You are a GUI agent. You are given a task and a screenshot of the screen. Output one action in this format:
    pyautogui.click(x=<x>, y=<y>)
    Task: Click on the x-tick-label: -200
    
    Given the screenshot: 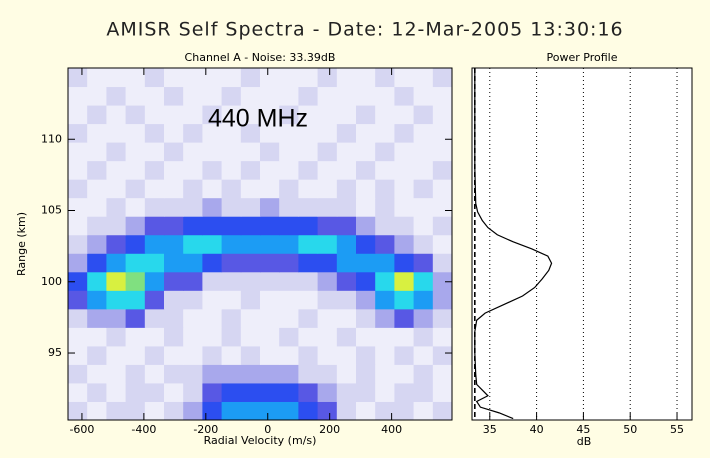 What is the action you would take?
    pyautogui.click(x=205, y=429)
    